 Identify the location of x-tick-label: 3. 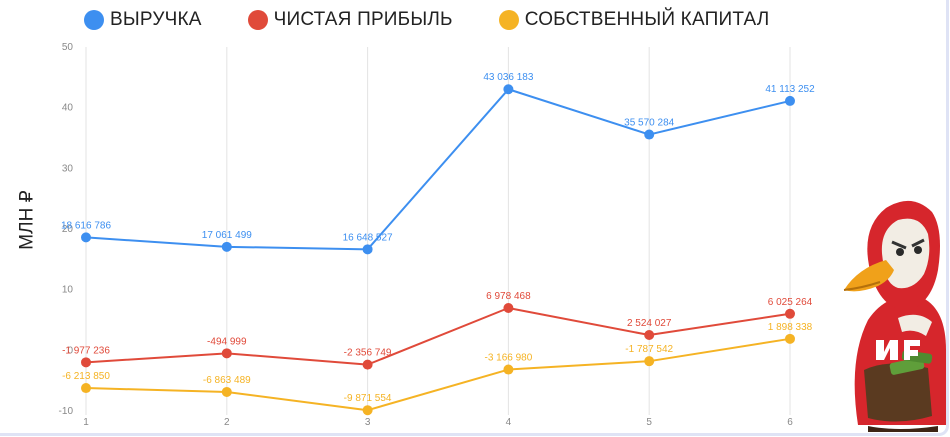
(368, 422).